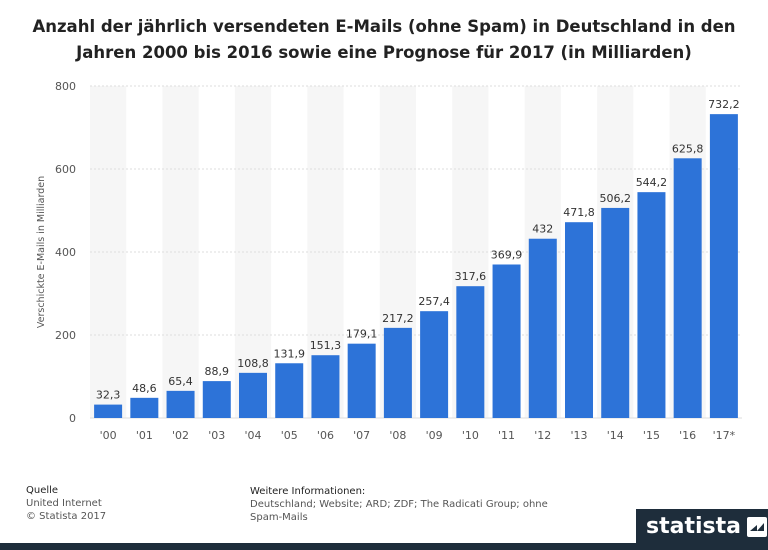  I want to click on x-tick-label: '11, so click(506, 435).